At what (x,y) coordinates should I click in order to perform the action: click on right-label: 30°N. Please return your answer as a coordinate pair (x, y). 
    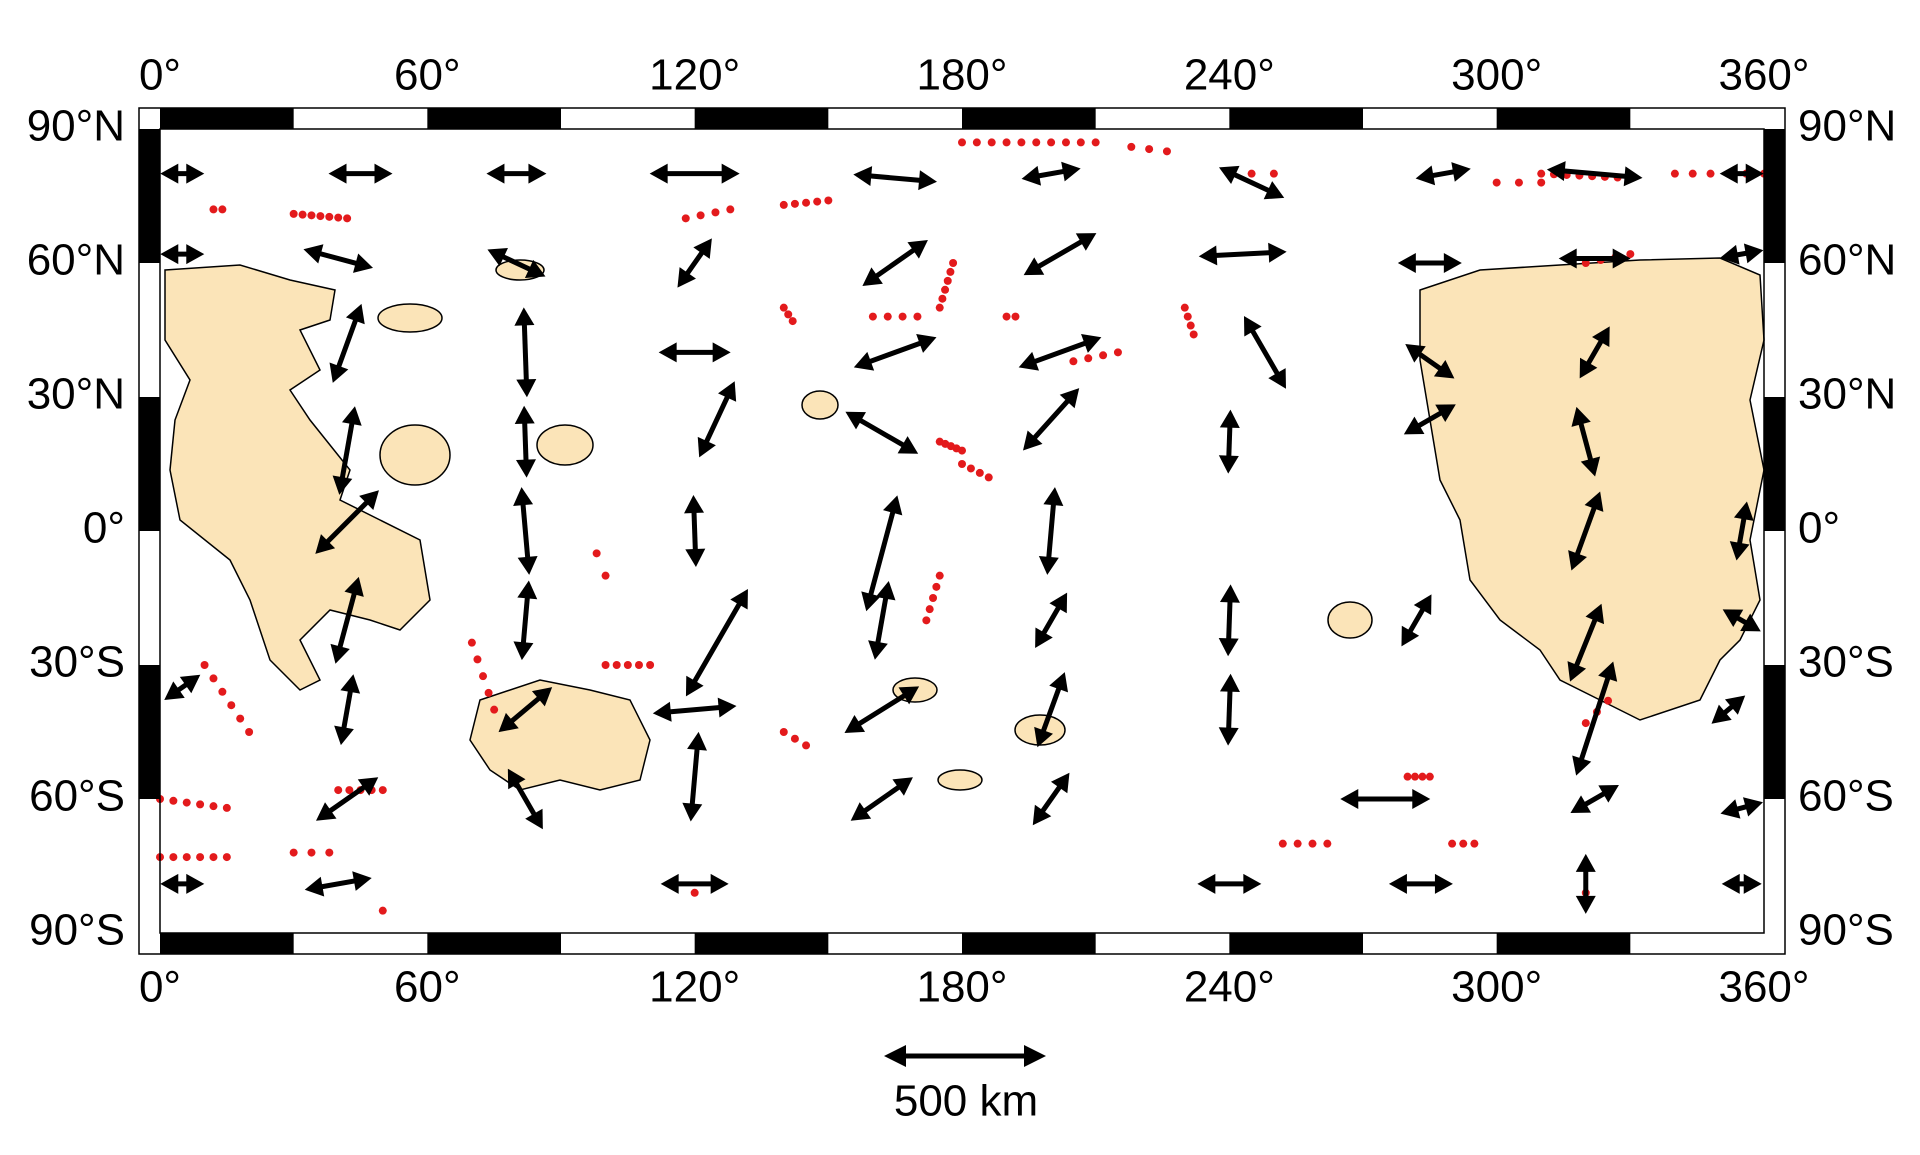
    Looking at the image, I should click on (1847, 394).